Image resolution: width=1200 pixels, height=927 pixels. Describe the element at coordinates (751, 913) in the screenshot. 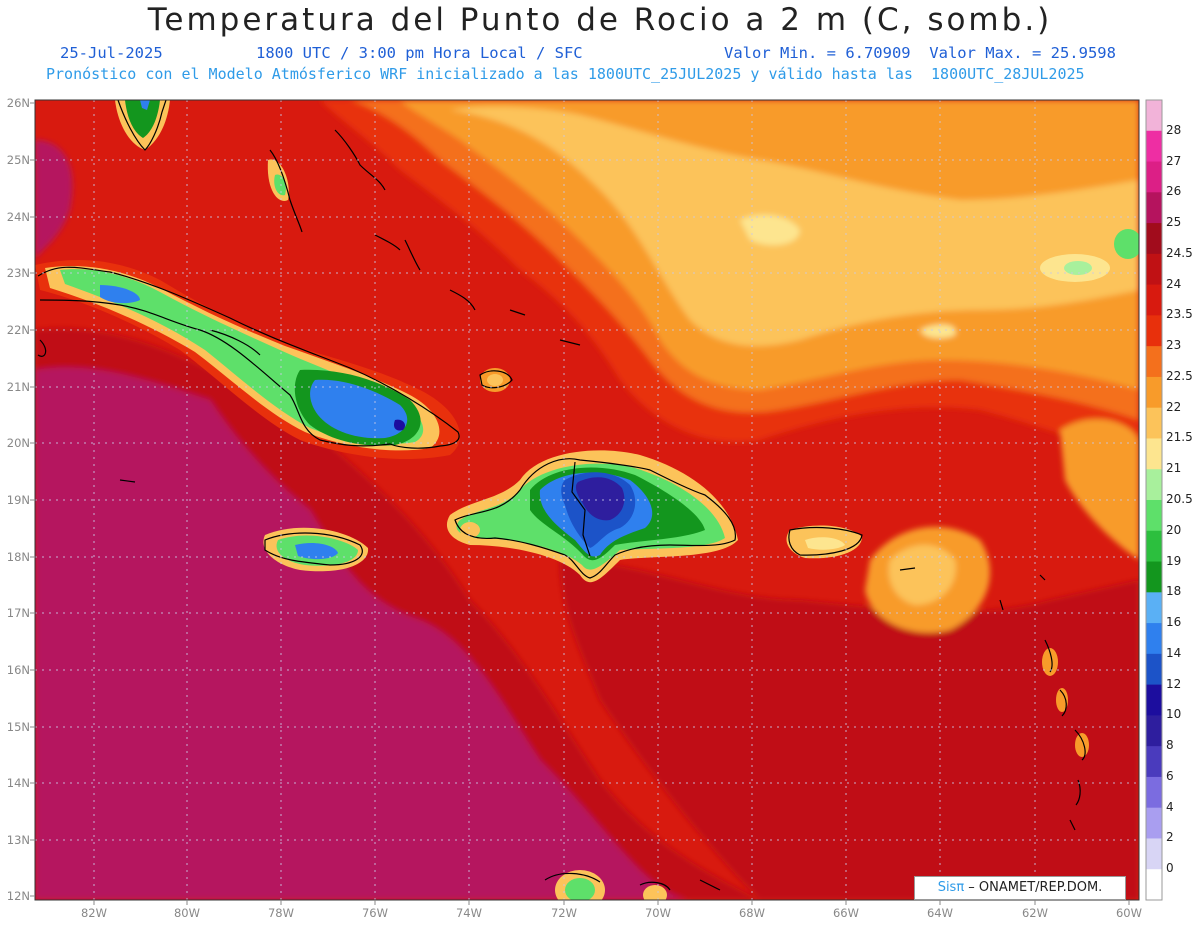

I see `lon-label: 68W` at that location.